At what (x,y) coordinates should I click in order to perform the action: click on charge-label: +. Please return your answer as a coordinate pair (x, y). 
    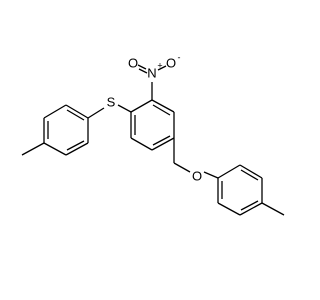
    Looking at the image, I should click on (159, 65).